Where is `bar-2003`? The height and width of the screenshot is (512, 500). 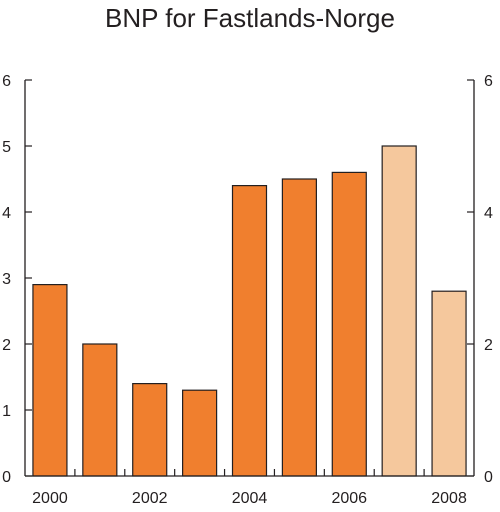 bar-2003 is located at coordinates (200, 433).